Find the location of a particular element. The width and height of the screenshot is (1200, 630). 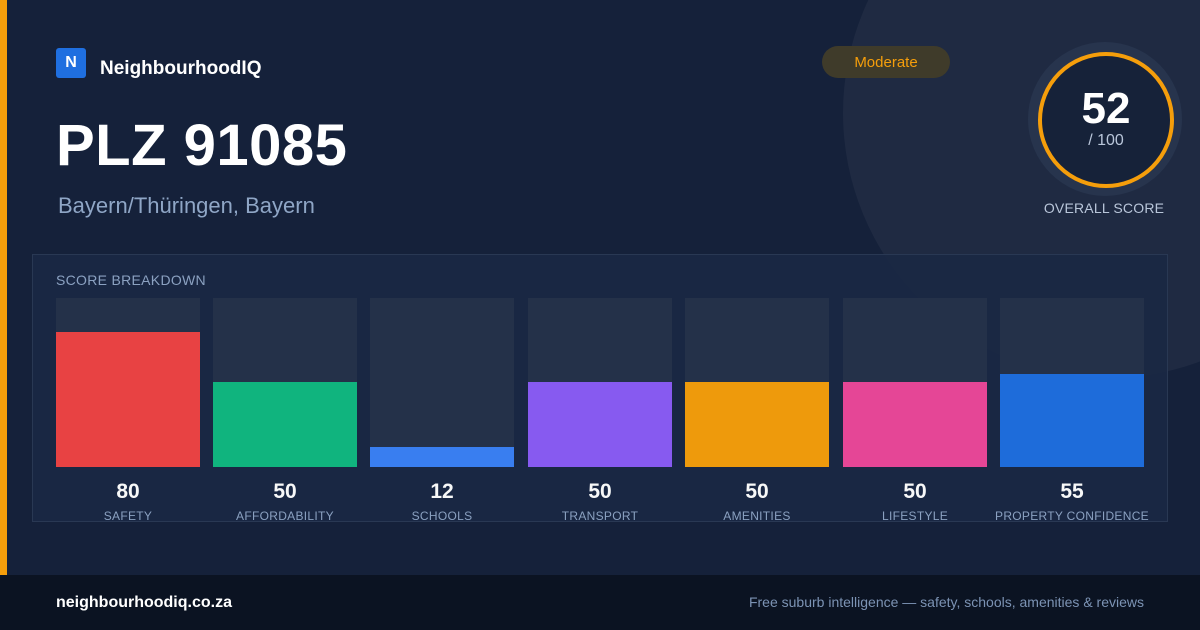

overall-score-ring: 52 / 100 is located at coordinates (1105, 119).